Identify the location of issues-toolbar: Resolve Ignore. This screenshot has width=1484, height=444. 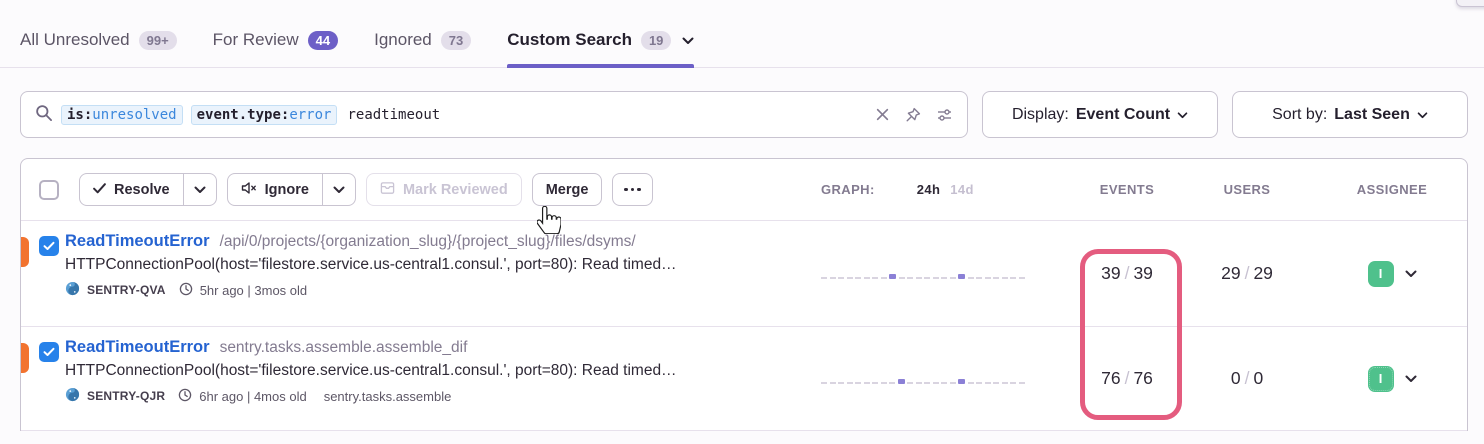
(744, 190).